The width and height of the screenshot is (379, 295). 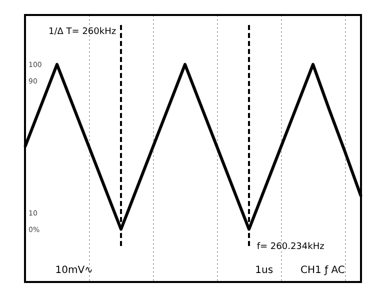 I want to click on annotation: 1us, so click(x=264, y=270).